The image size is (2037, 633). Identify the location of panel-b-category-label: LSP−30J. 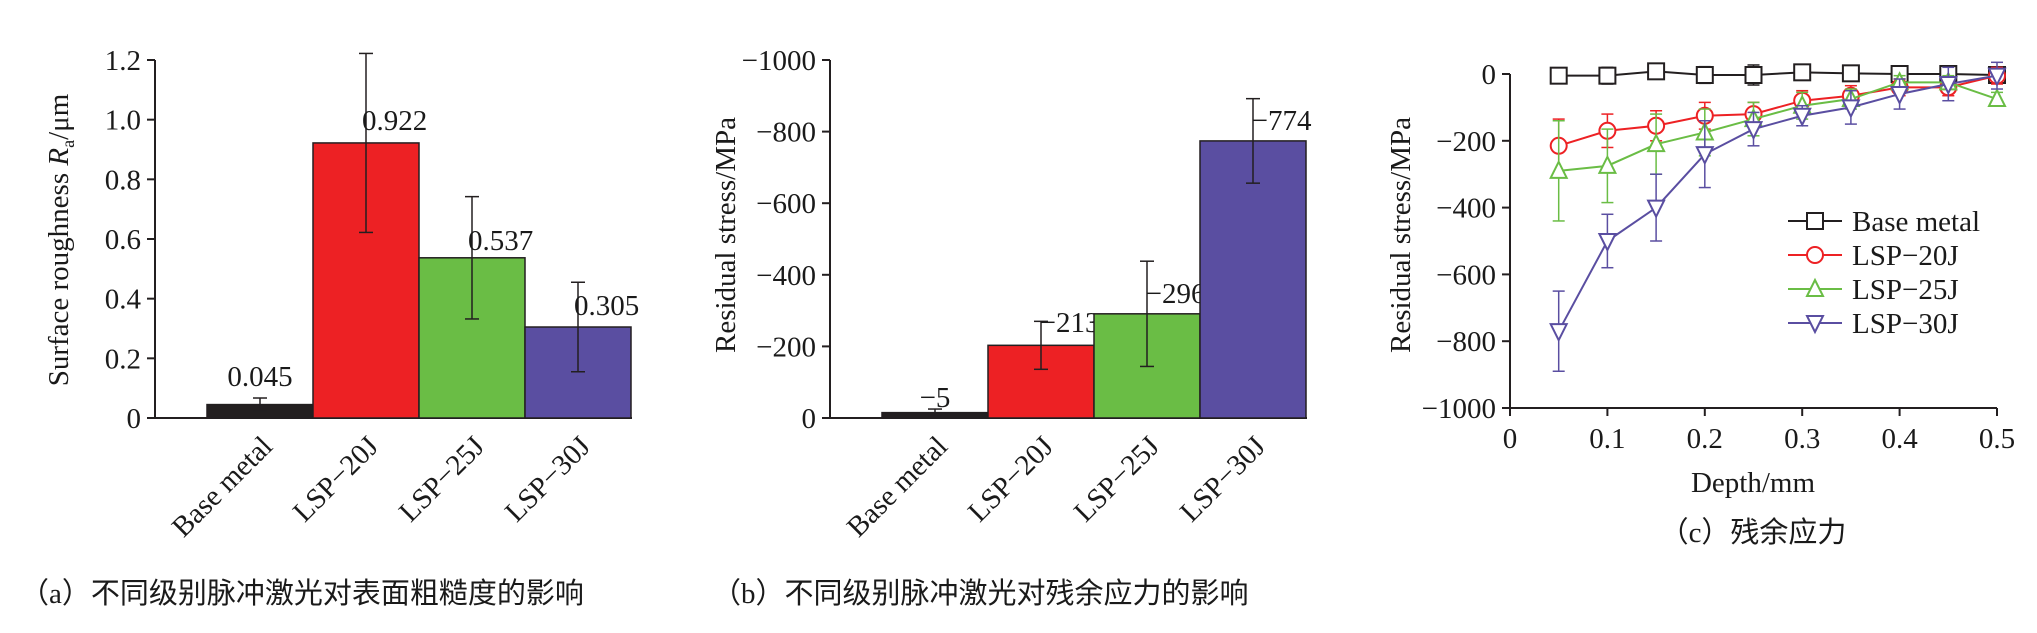
(1223, 479).